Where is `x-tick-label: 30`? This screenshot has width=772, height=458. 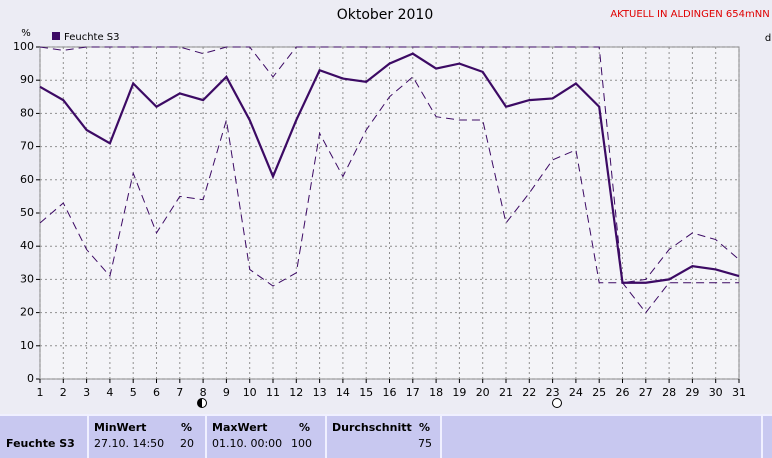
x-tick-label: 30 is located at coordinates (716, 392).